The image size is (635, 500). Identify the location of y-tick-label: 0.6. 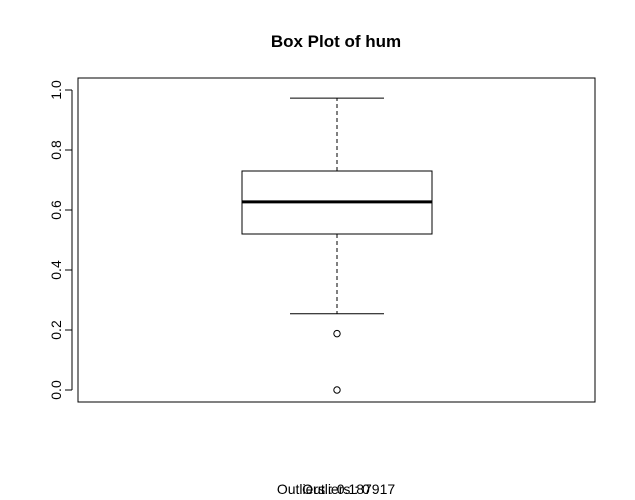
(56, 210).